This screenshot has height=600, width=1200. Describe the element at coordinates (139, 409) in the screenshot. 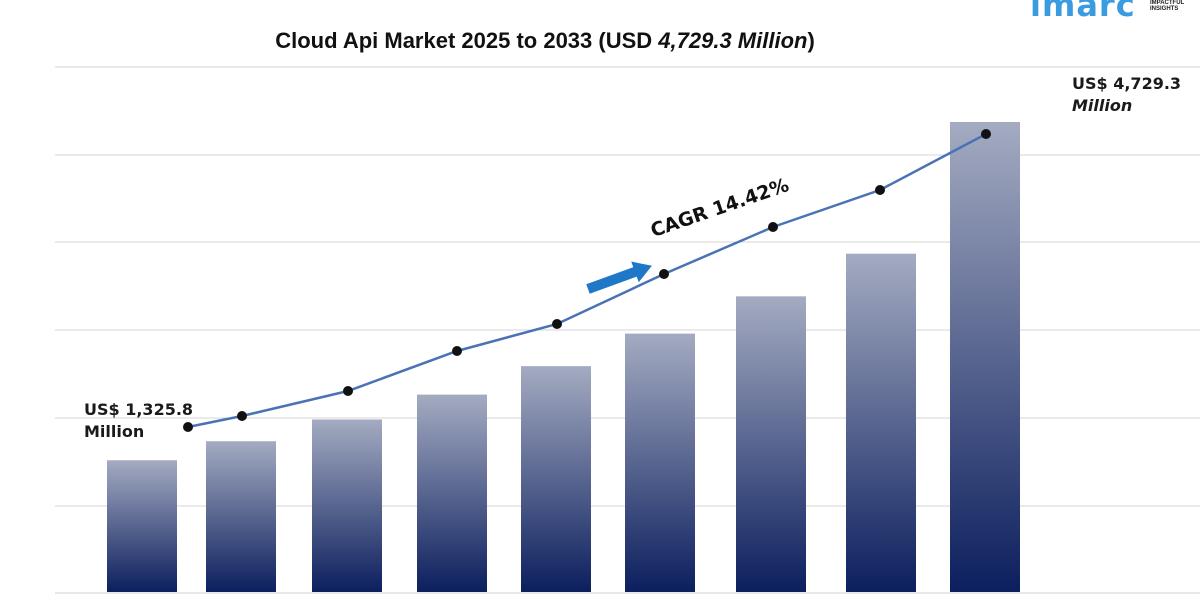

I see `start-value-line1: US$ 1,325.8` at that location.